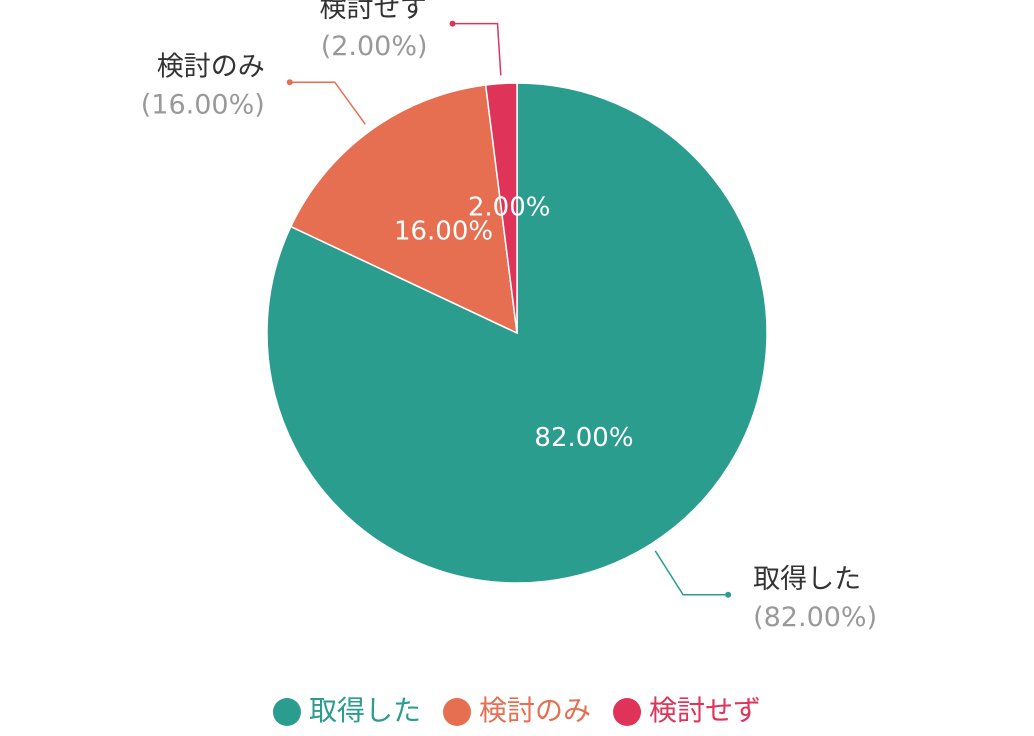 The width and height of the screenshot is (1034, 736). I want to click on slice-label: 16.00%, so click(443, 231).